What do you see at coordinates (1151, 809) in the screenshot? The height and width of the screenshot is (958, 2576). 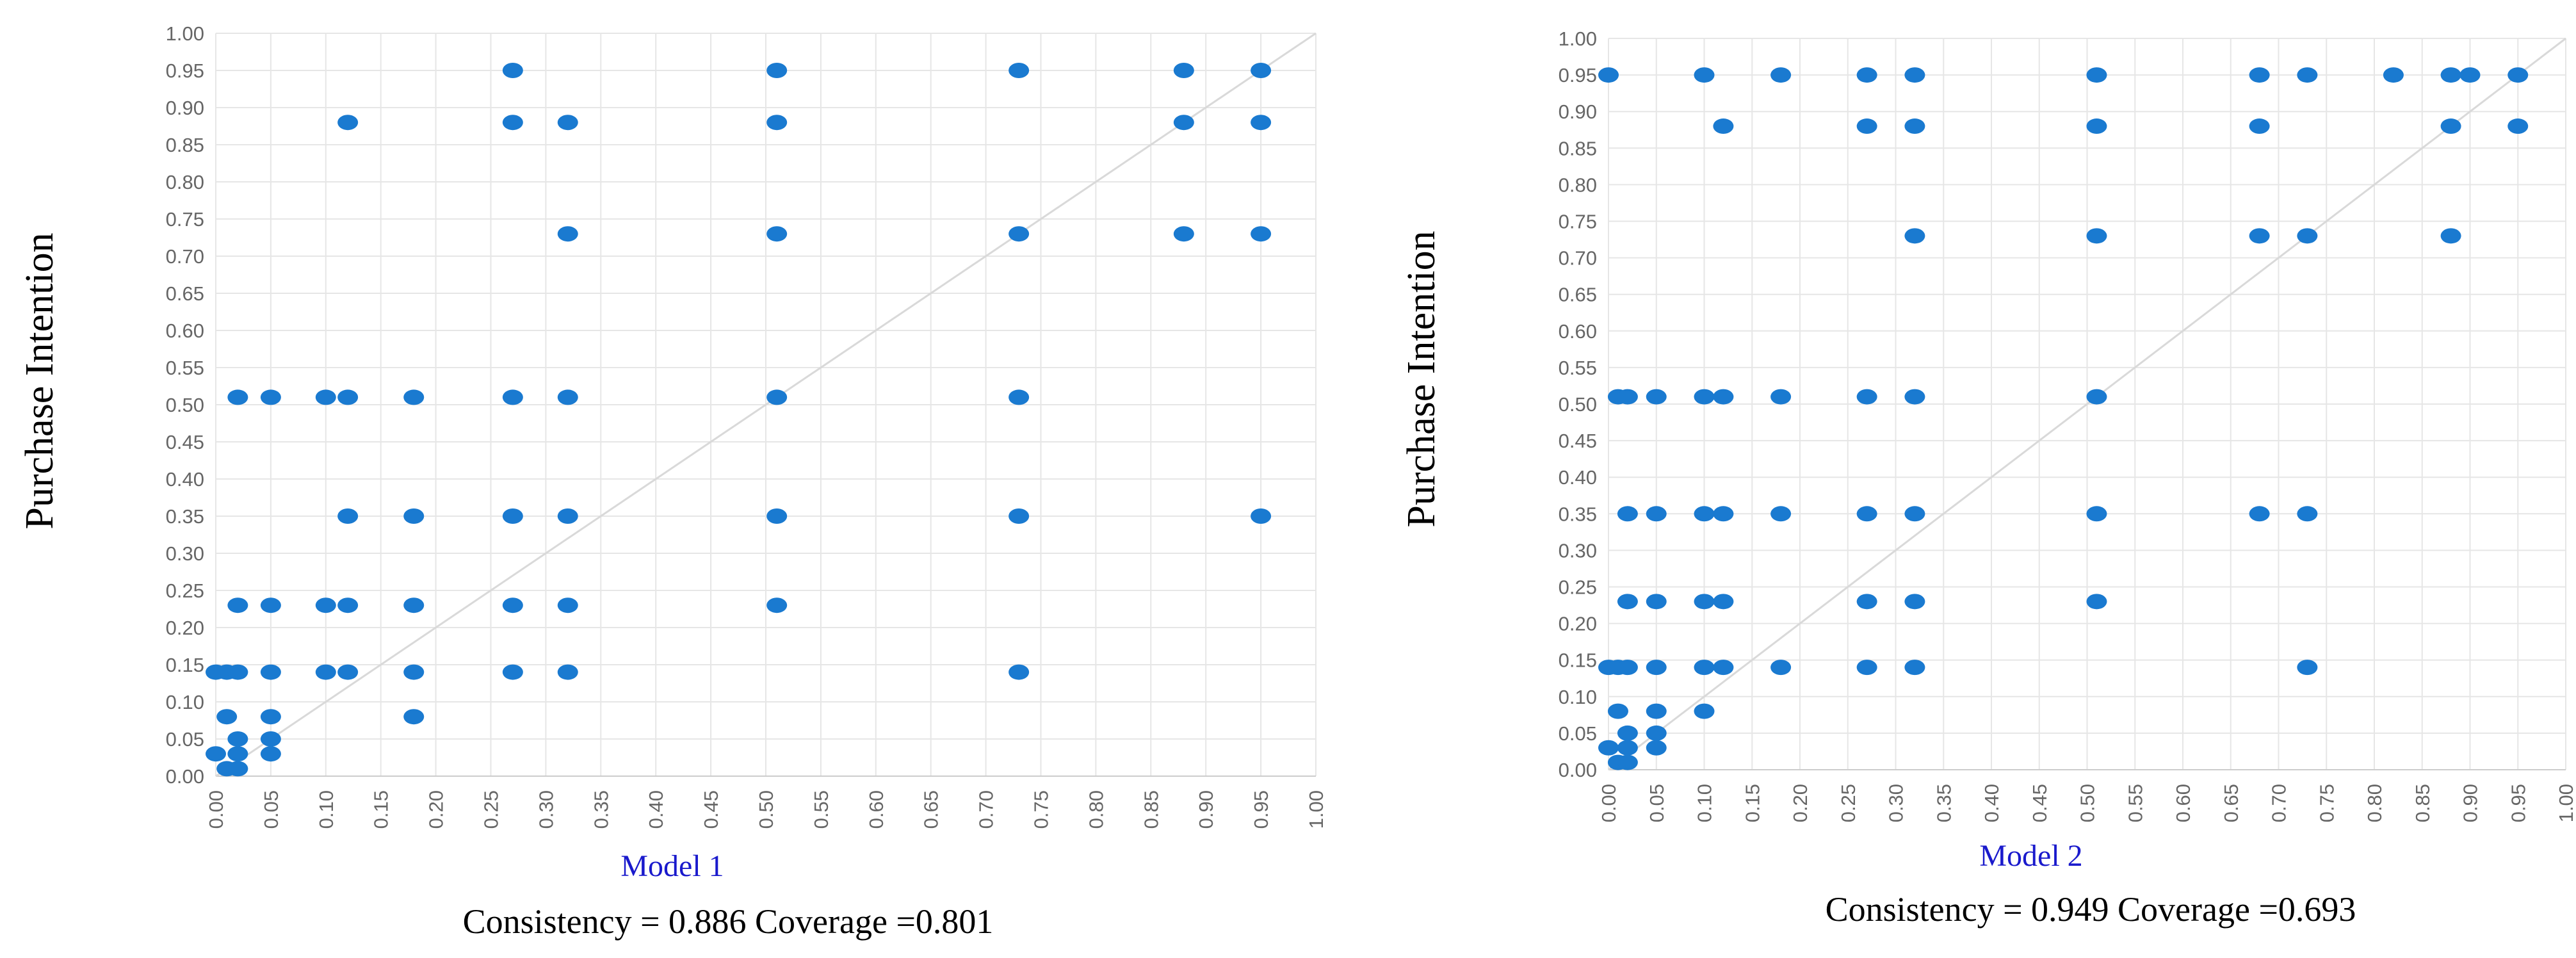 I see `x-tick-label: 0.85` at bounding box center [1151, 809].